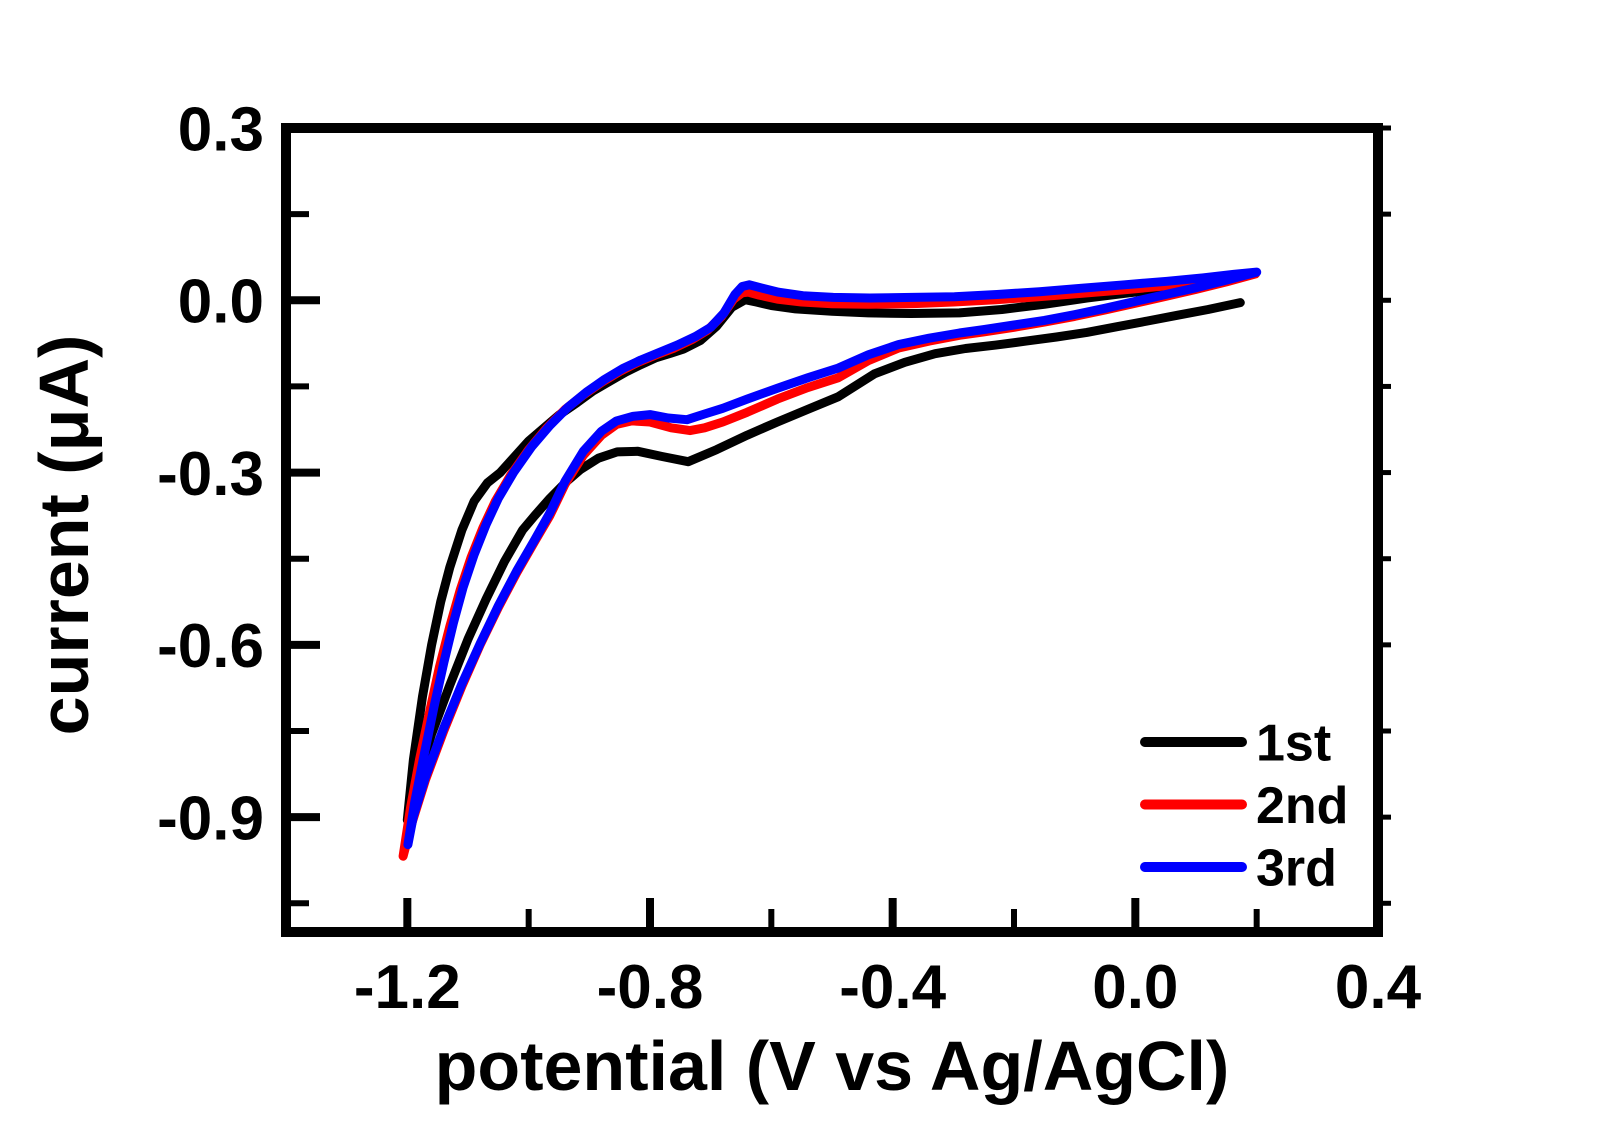 The height and width of the screenshot is (1126, 1605). I want to click on y-tick-label: -0.9, so click(210, 818).